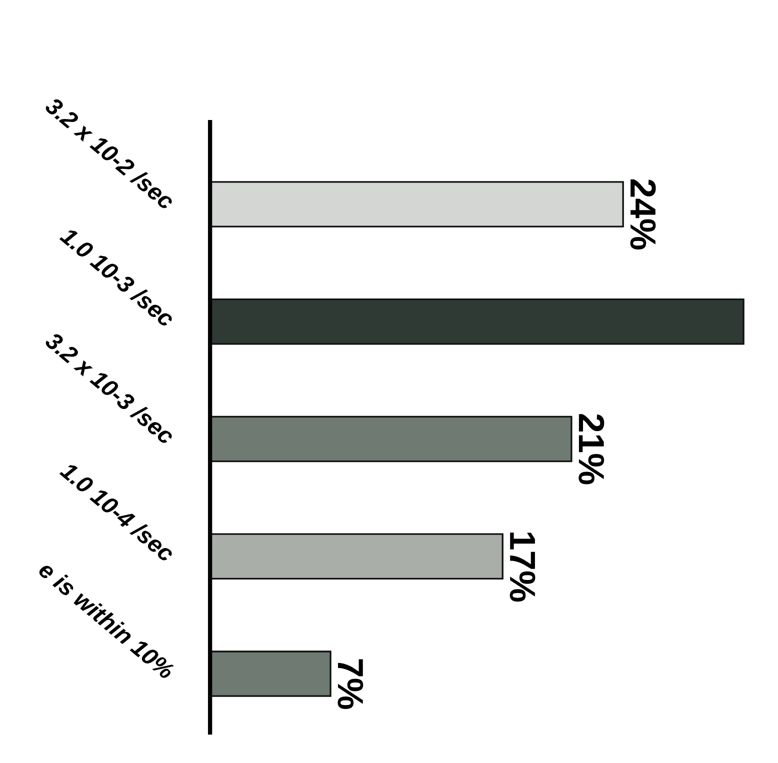  What do you see at coordinates (643, 214) in the screenshot?
I see `data-label: 24%` at bounding box center [643, 214].